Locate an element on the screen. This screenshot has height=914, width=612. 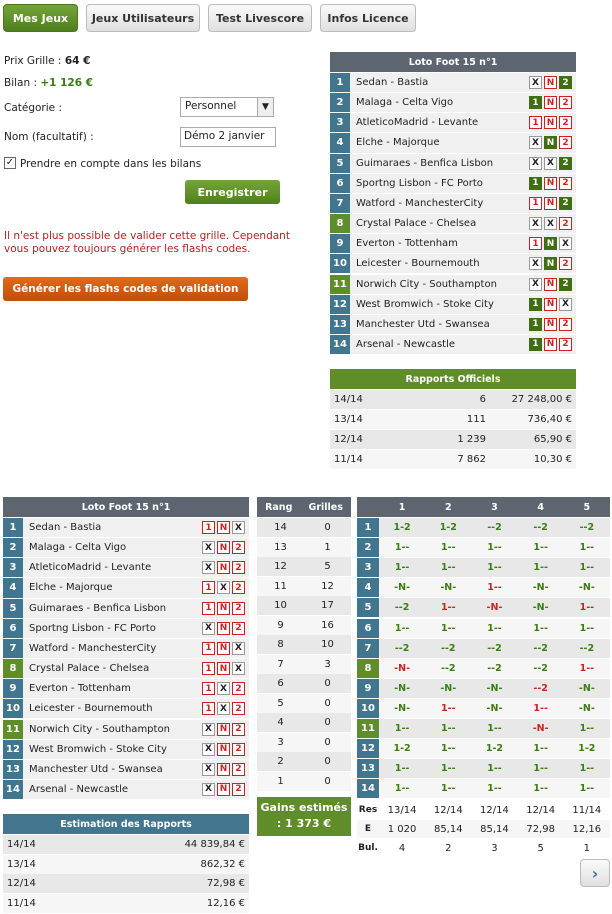
combo-cell: 1-2 is located at coordinates (402, 528).